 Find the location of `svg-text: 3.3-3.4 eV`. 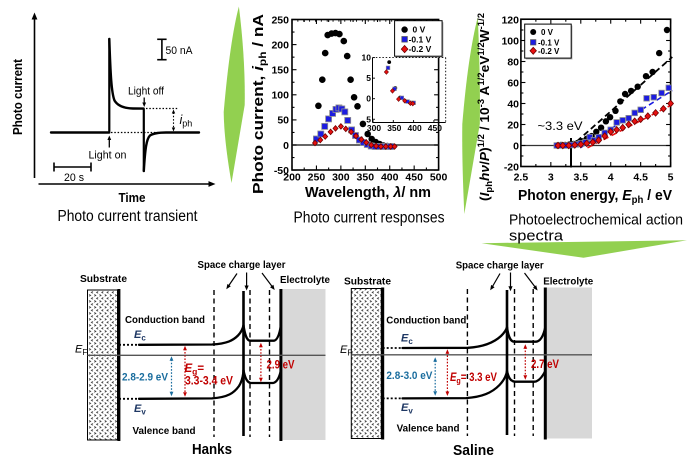

svg-text: 3.3-3.4 eV is located at coordinates (209, 382).